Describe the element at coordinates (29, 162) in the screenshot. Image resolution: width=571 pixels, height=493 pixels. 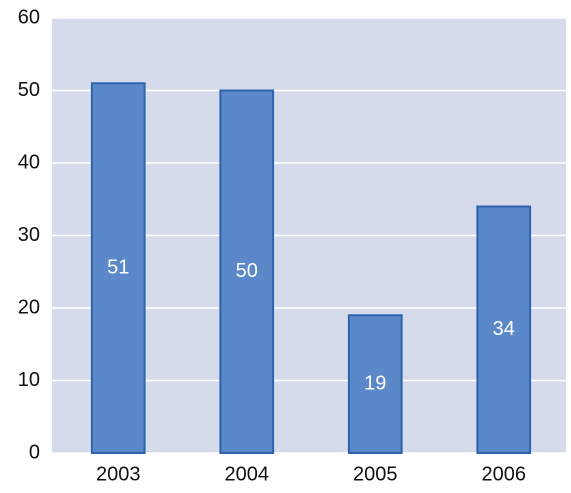
I see `y-tick-label: 40` at that location.